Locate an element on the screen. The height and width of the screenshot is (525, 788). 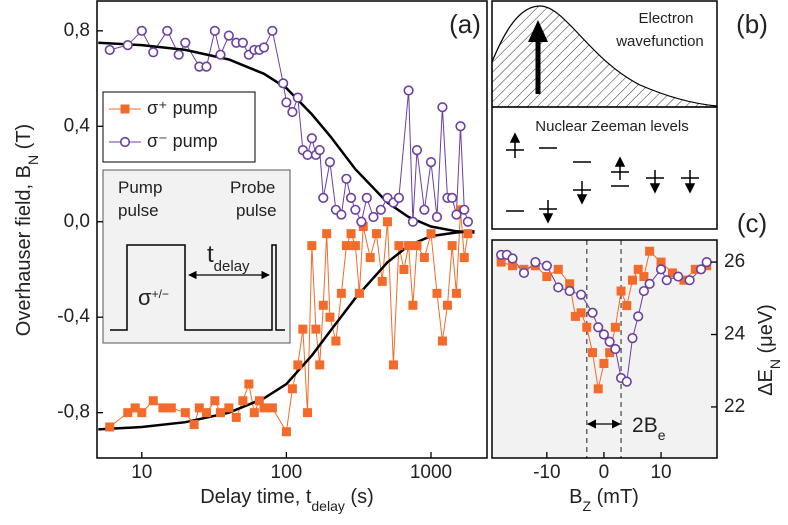
levels-text: Nuclear Zeeman levels is located at coordinates (611, 126).